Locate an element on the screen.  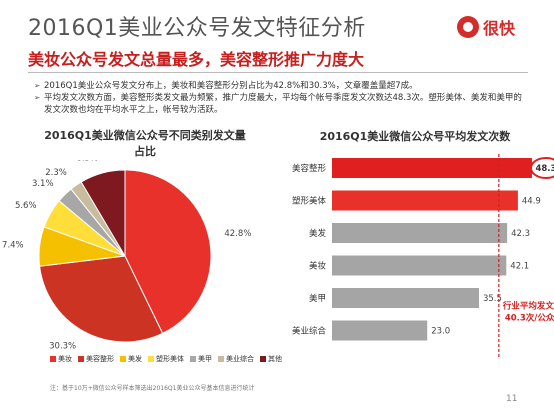
logo-text: 很快 is located at coordinates (499, 28).